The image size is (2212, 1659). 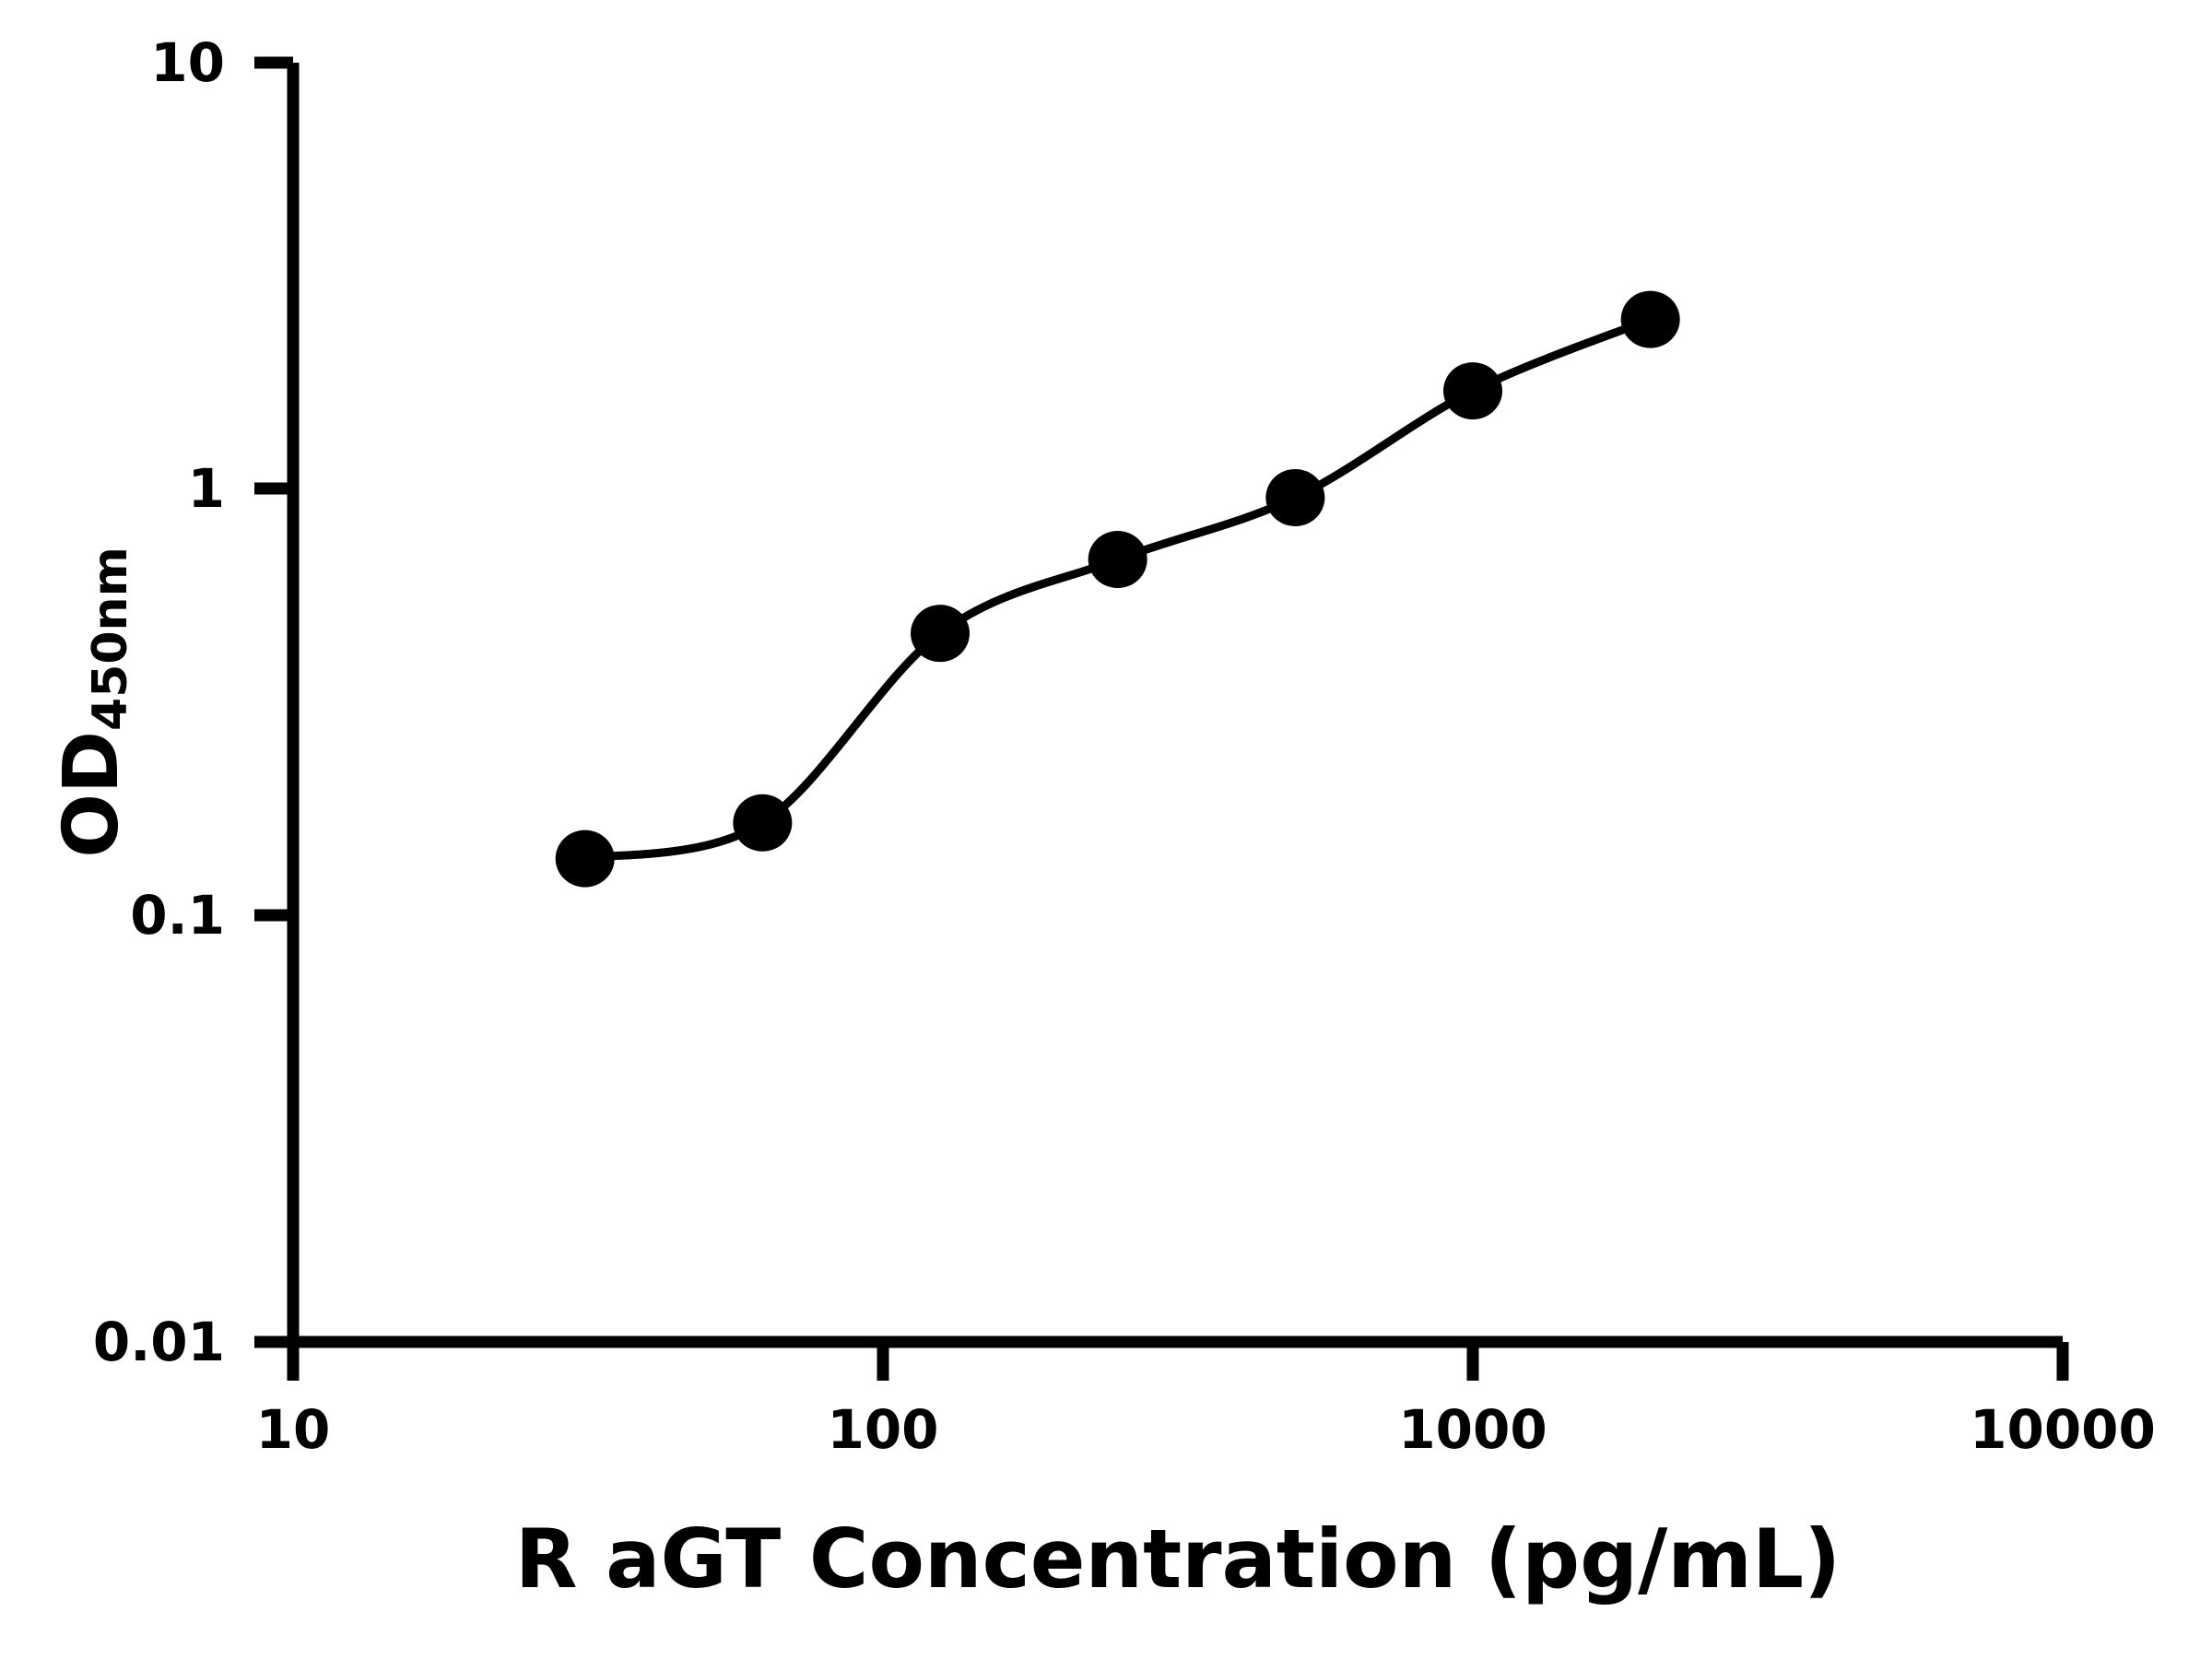 What do you see at coordinates (2063, 1429) in the screenshot?
I see `x-tick-label-10000: 10000` at bounding box center [2063, 1429].